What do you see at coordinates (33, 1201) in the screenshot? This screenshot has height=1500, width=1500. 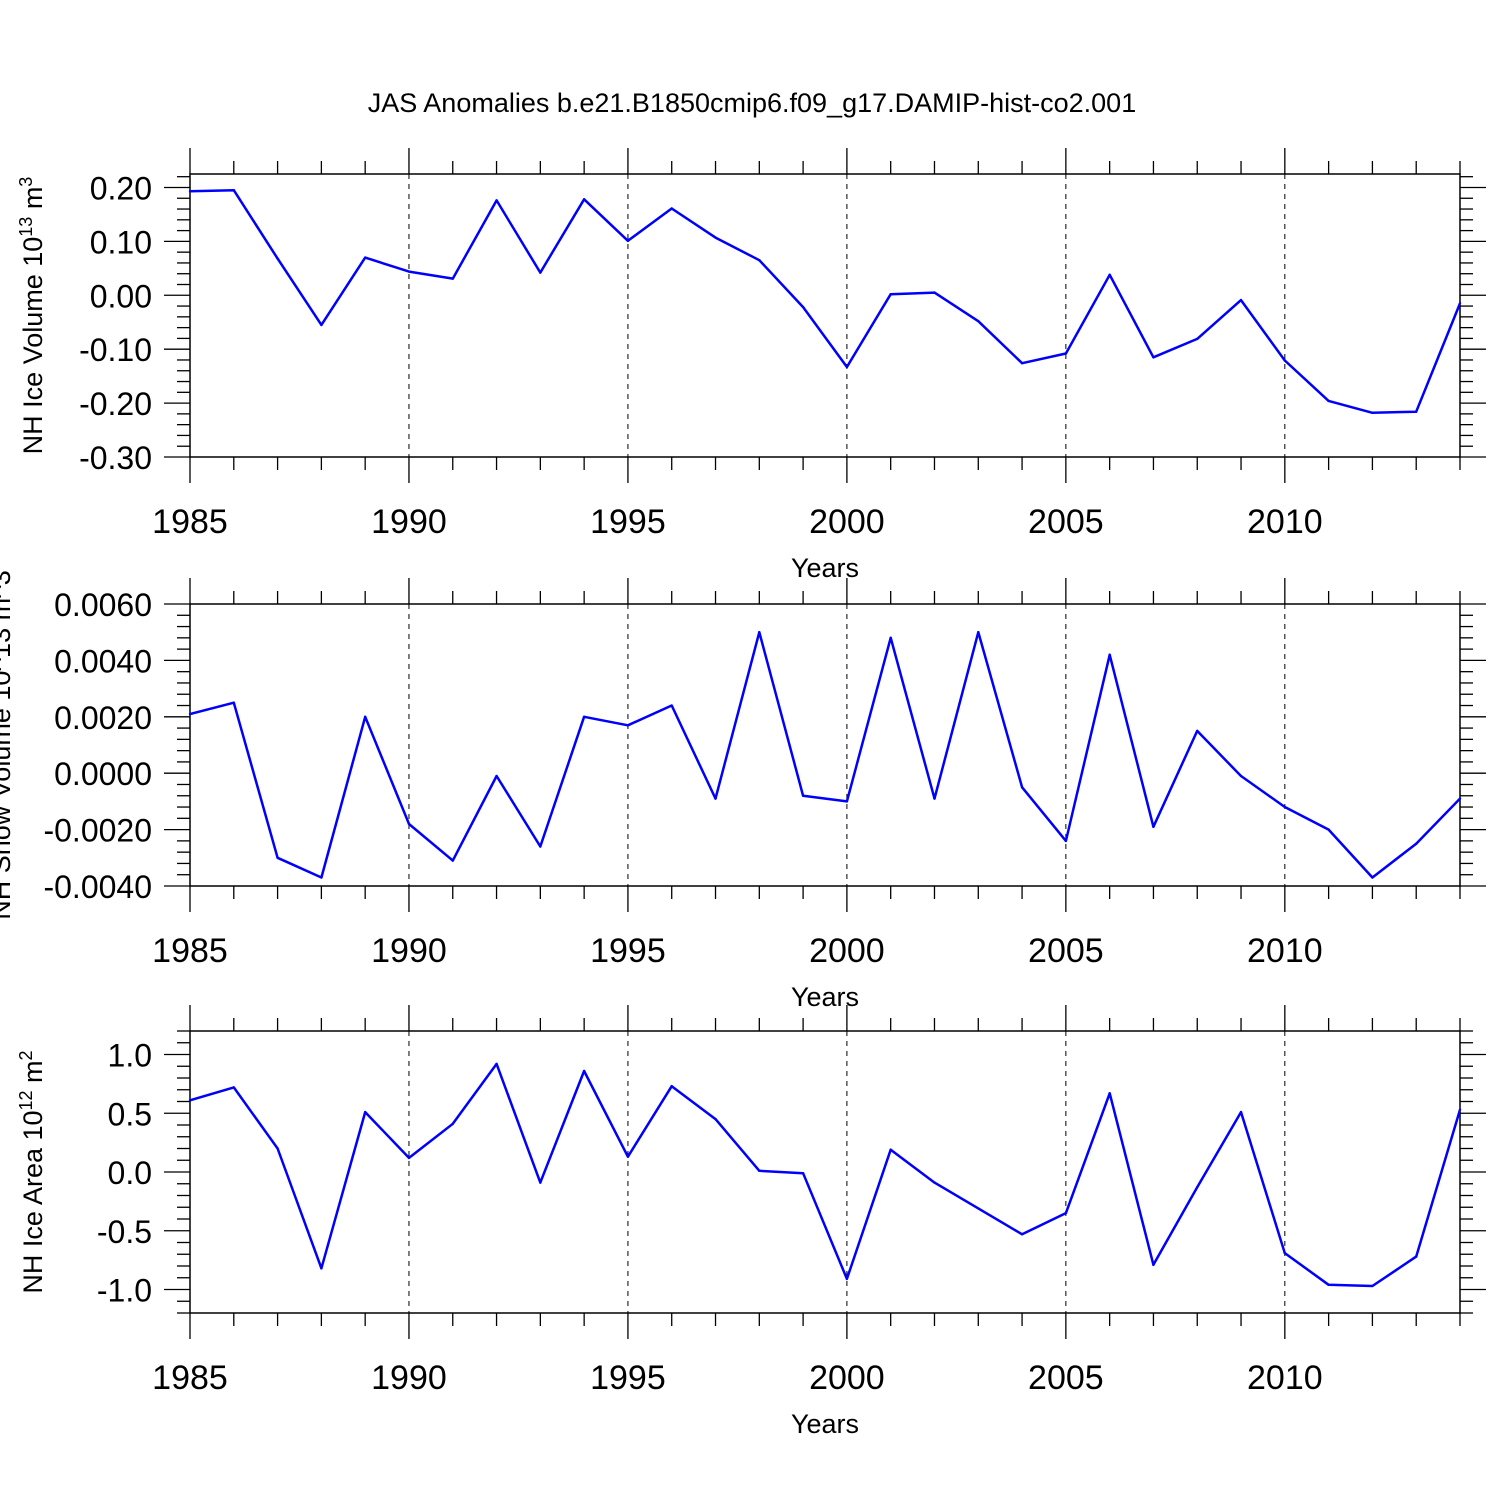 I see `y-label-base: NH Ice Area 10` at bounding box center [33, 1201].